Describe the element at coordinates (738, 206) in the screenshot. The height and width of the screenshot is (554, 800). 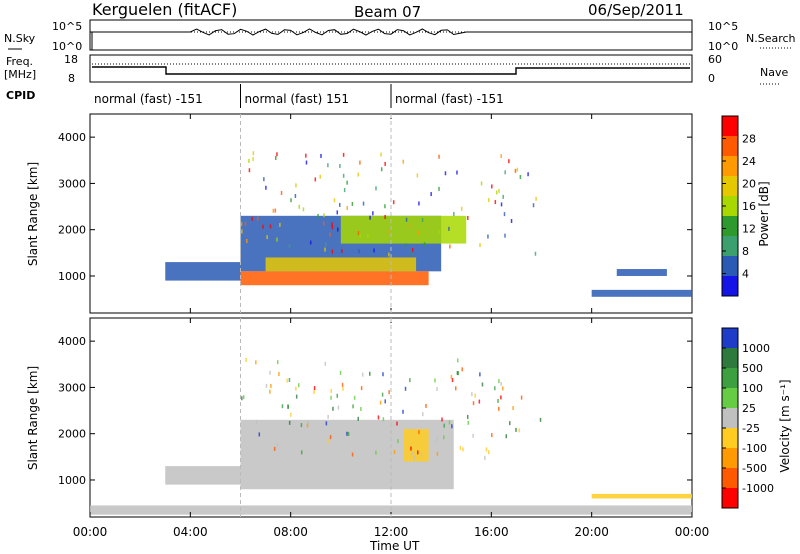
I see `power-colorbar: 28 24 20 16 12 8 4` at that location.